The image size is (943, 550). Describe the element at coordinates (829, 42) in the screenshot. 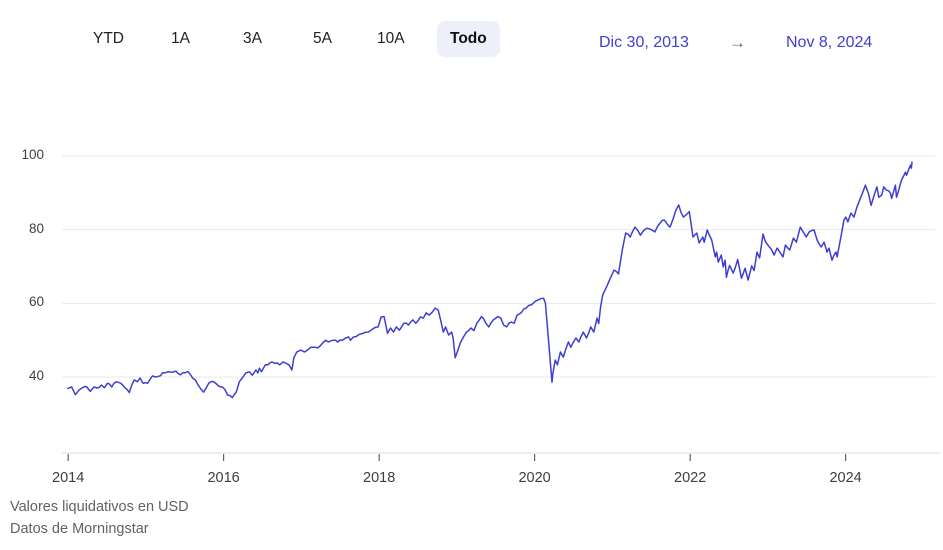

I see `date-range-end: Nov 8, 2024` at that location.